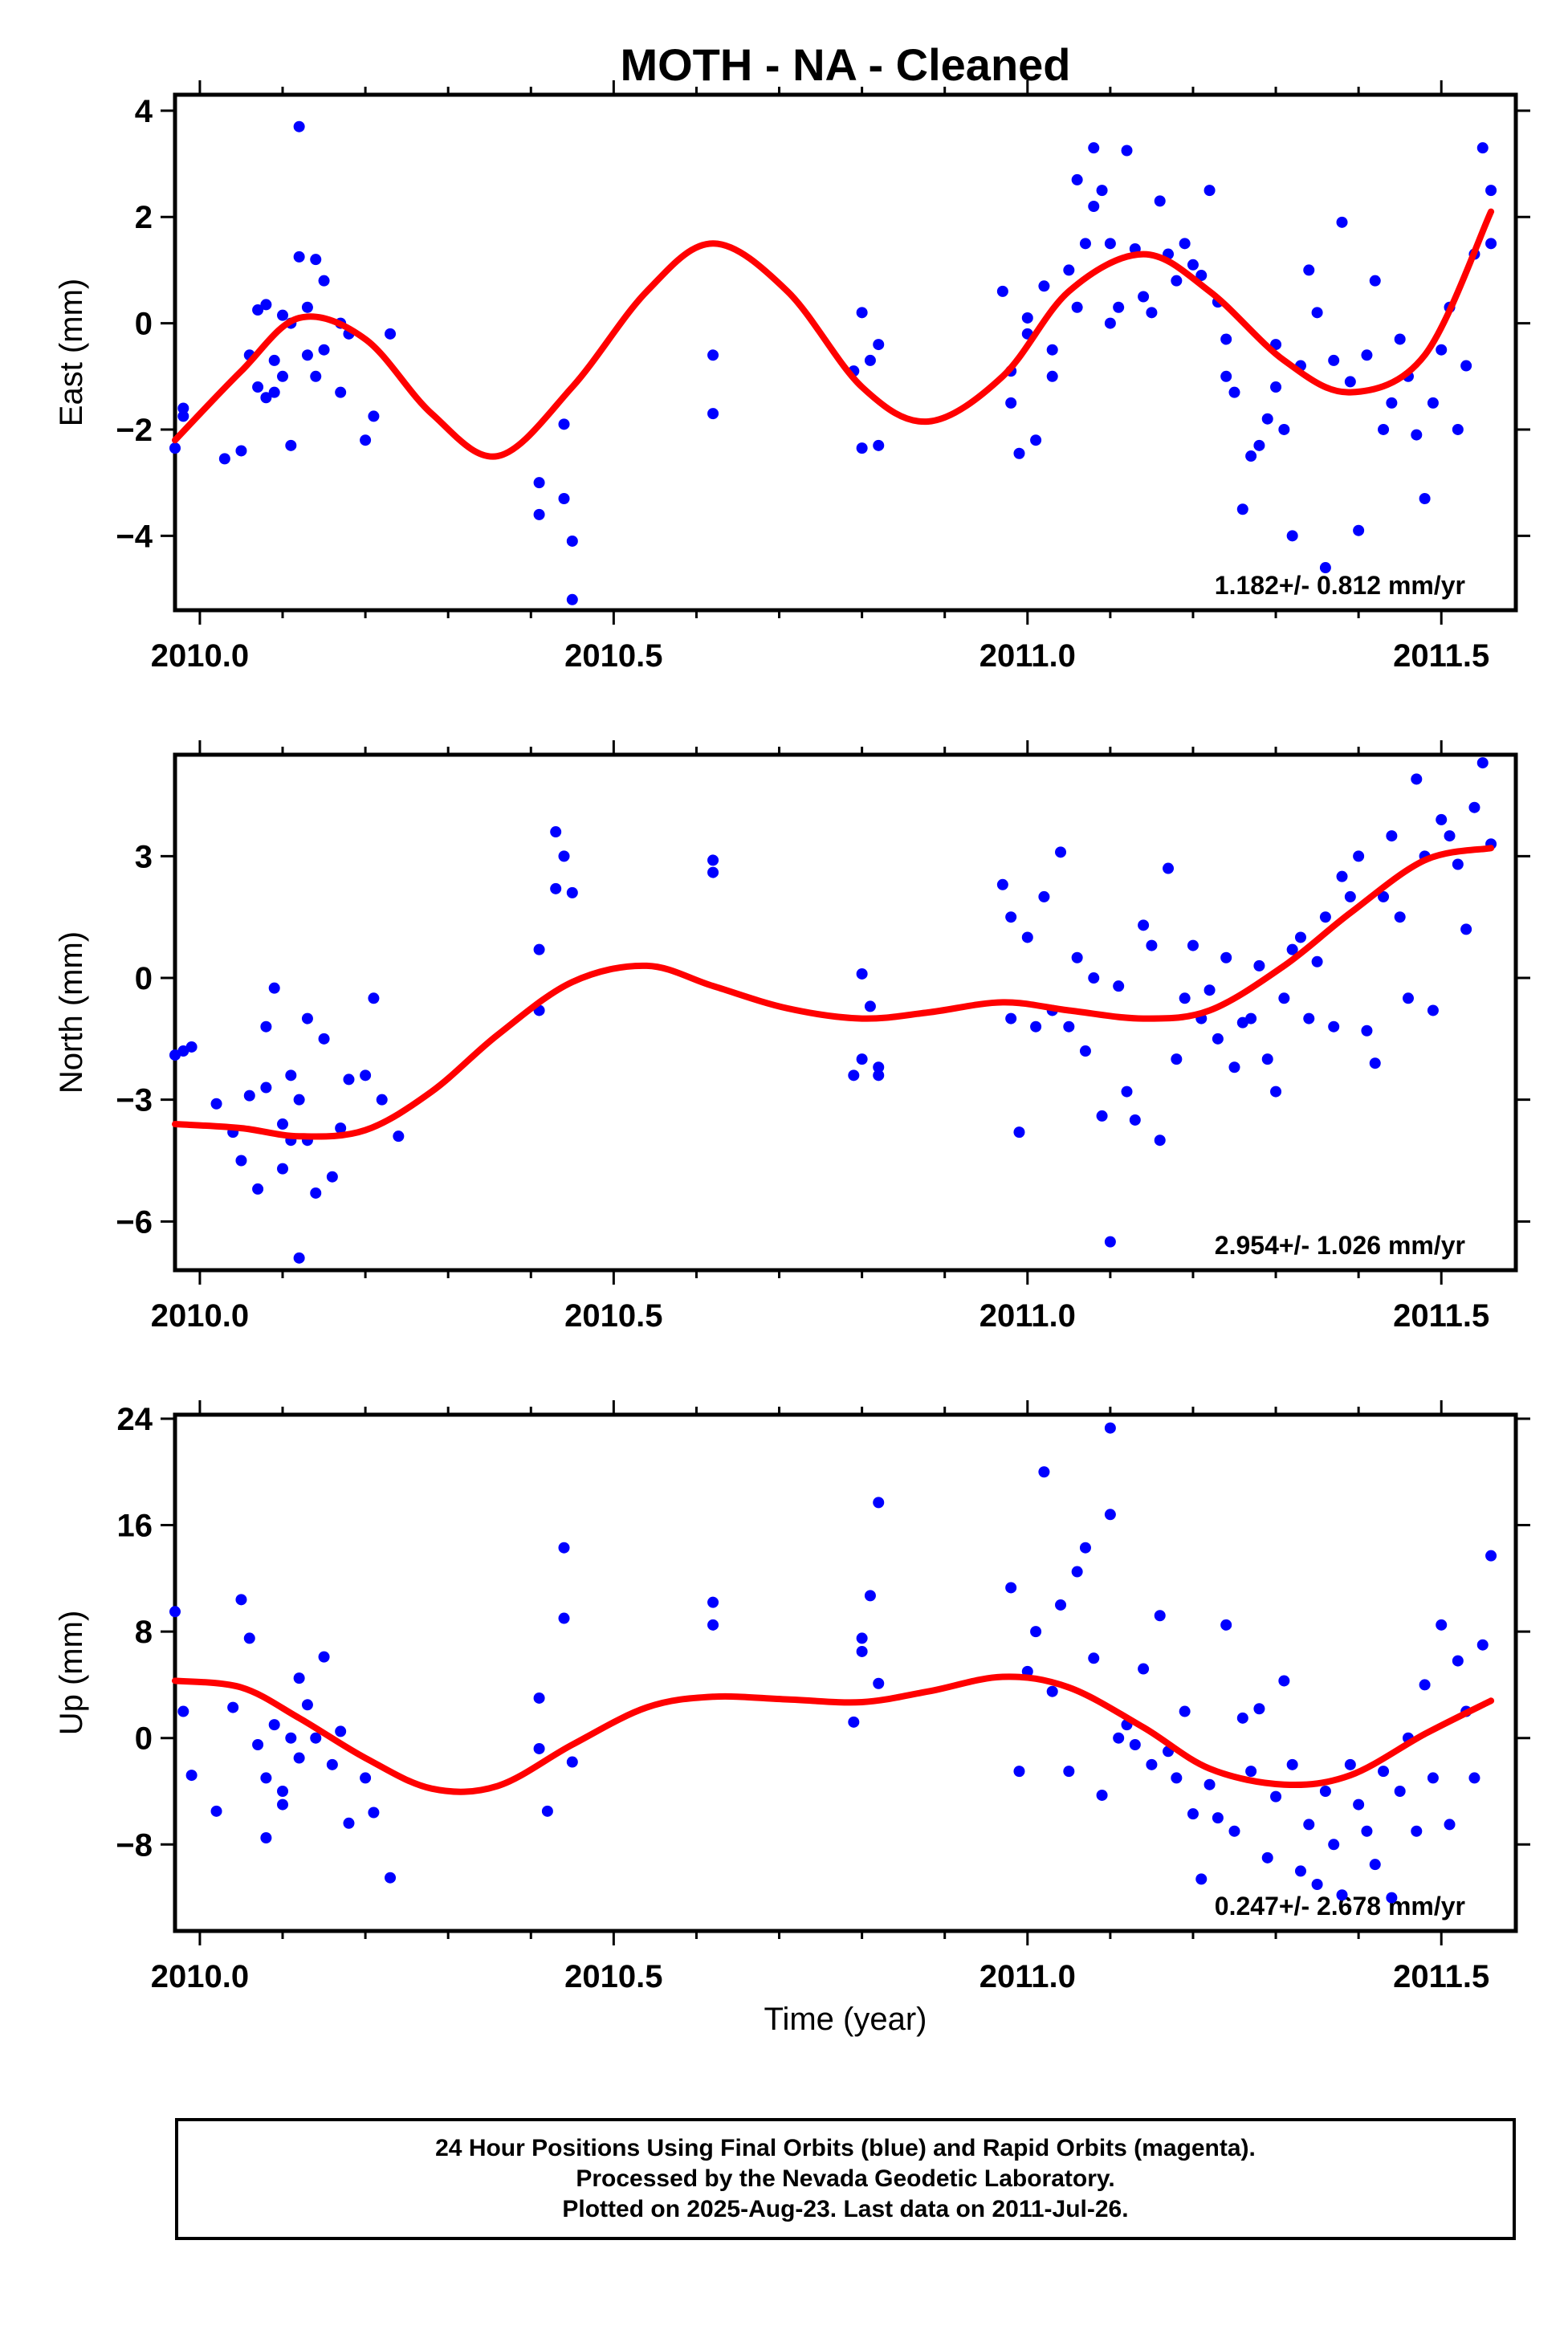  Describe the element at coordinates (1441, 1976) in the screenshot. I see `panel-up-xtick-label: 2011.5` at that location.